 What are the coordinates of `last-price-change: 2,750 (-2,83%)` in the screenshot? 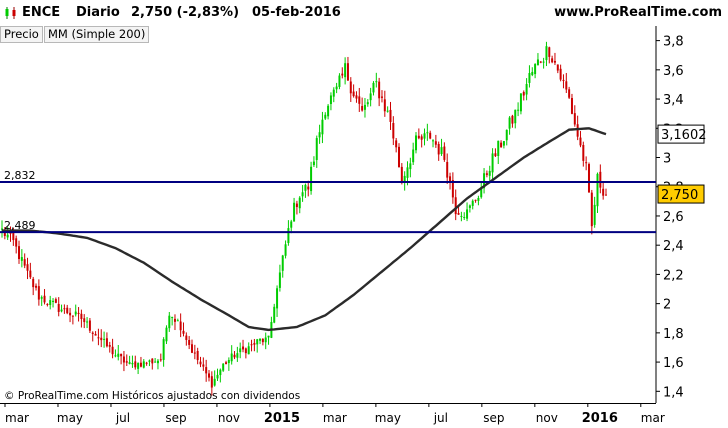 It's located at (185, 12).